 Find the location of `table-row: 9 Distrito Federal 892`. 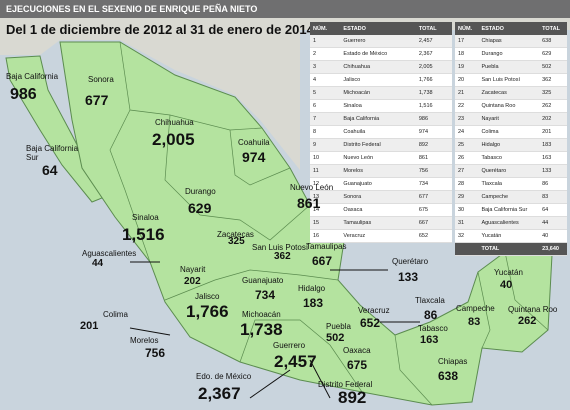

table-row: 9 Distrito Federal 892 is located at coordinates (381, 145).